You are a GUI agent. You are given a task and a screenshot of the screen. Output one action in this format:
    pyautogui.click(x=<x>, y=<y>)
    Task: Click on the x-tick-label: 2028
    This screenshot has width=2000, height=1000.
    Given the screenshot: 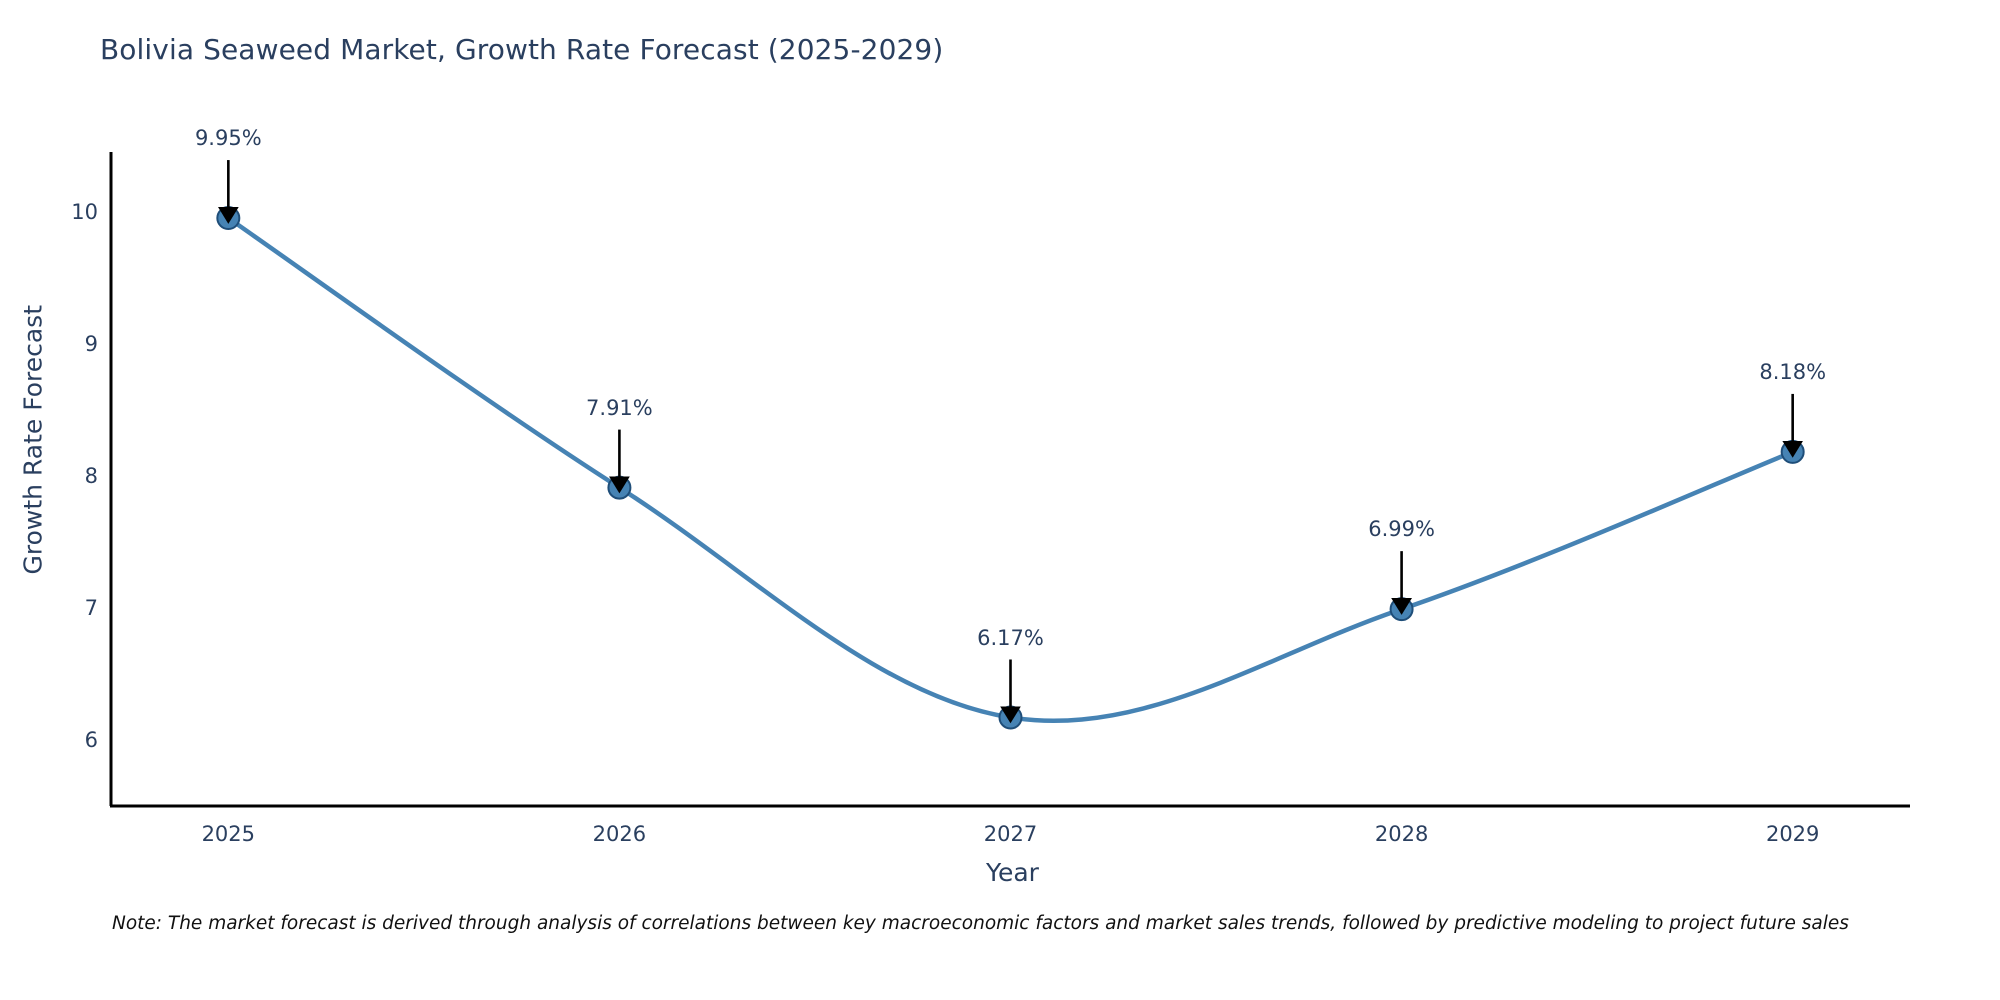 What is the action you would take?
    pyautogui.click(x=1401, y=834)
    